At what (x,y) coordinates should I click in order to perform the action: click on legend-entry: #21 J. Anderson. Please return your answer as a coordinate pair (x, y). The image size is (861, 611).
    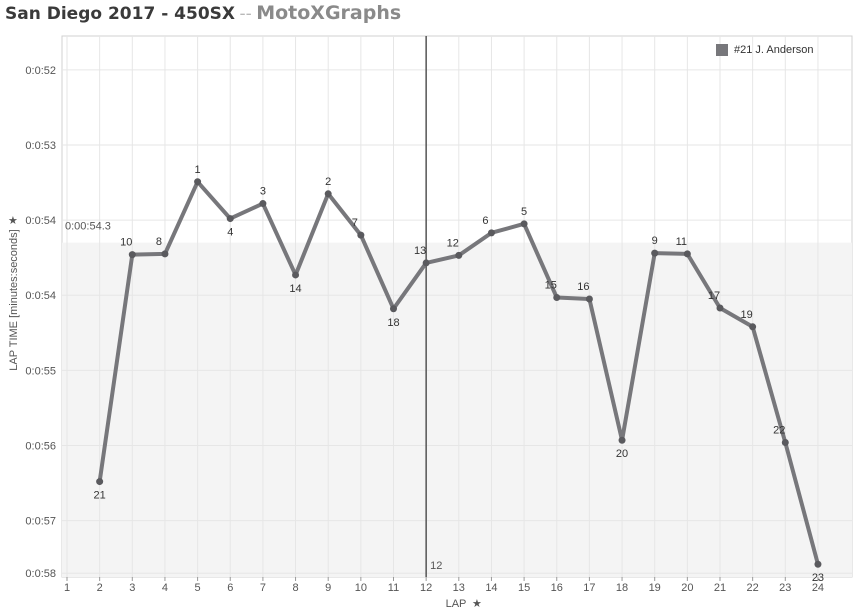
    Looking at the image, I should click on (774, 50).